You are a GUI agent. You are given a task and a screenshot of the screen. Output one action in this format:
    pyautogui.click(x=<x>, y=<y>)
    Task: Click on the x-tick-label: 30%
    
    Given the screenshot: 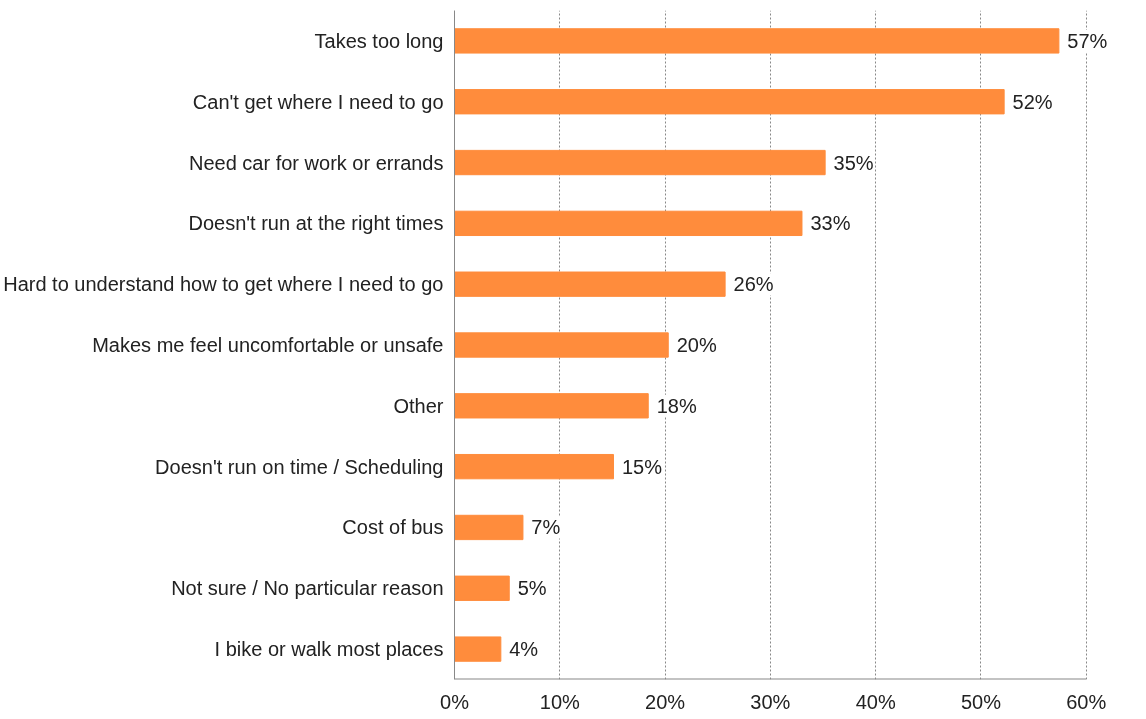 What is the action you would take?
    pyautogui.click(x=770, y=701)
    